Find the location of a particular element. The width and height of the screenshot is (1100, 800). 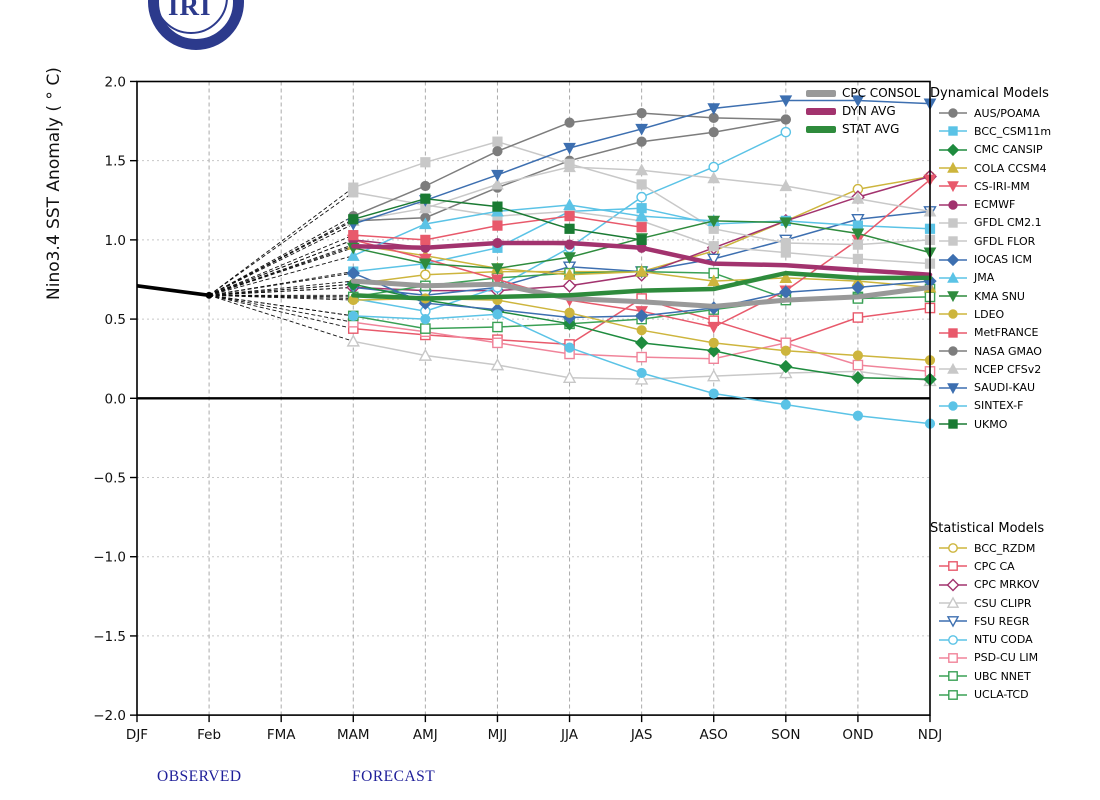

legend-label: FSU REGR is located at coordinates (1002, 621).